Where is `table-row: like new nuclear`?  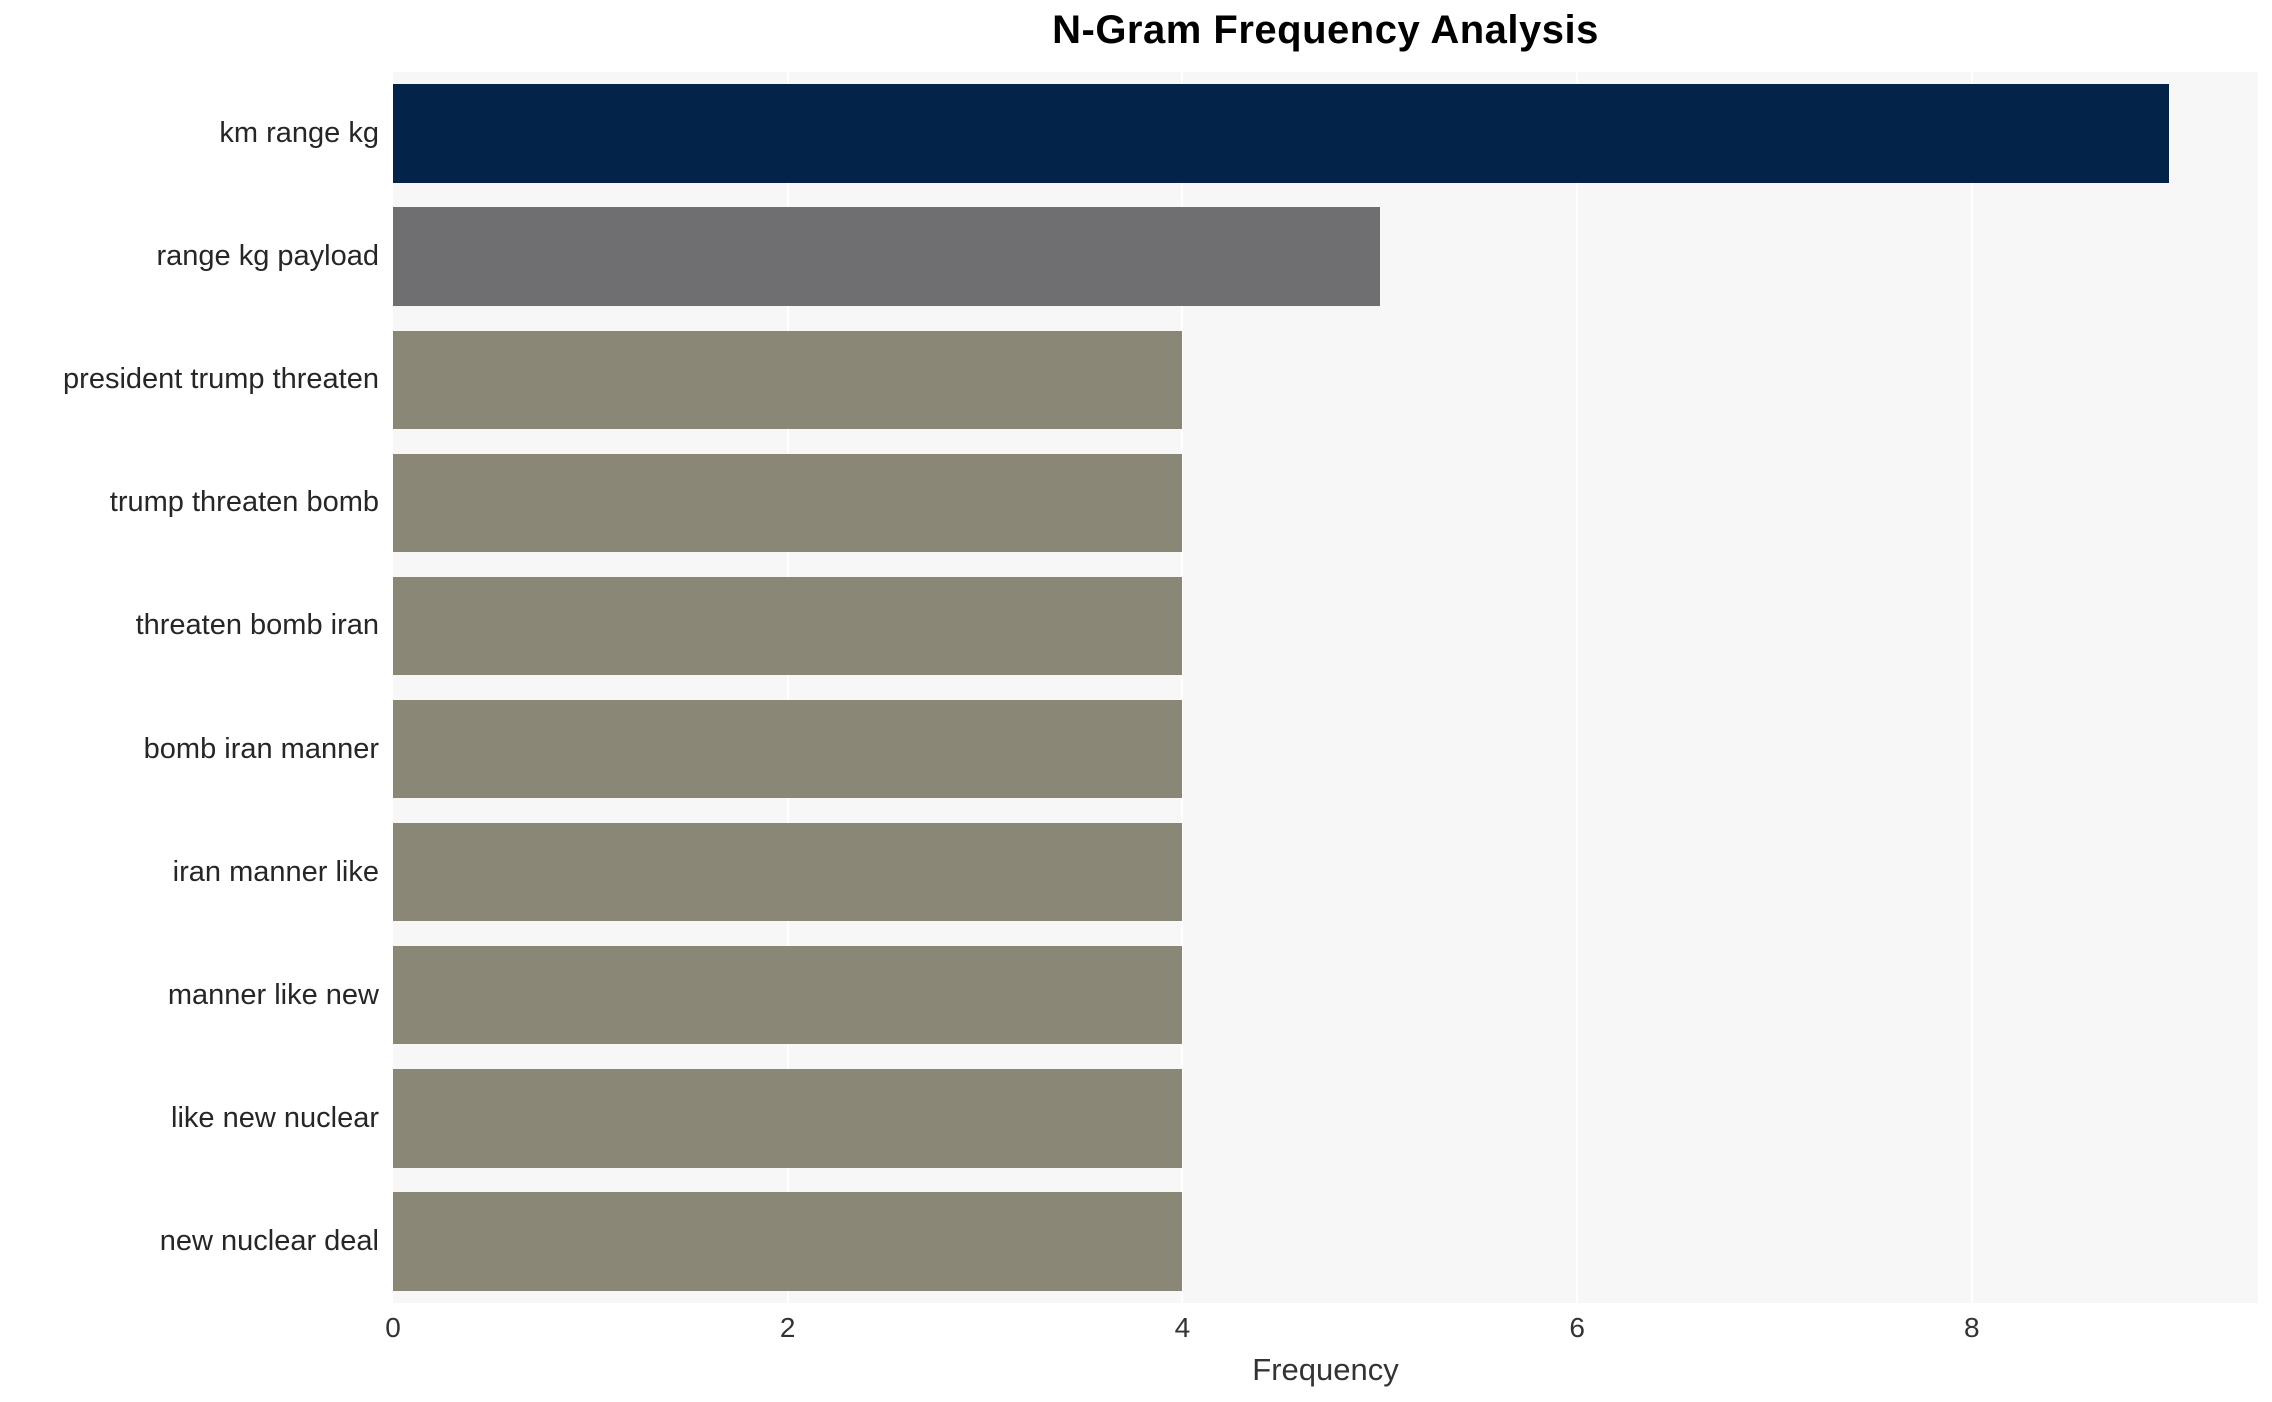
table-row: like new nuclear is located at coordinates (1129, 1118).